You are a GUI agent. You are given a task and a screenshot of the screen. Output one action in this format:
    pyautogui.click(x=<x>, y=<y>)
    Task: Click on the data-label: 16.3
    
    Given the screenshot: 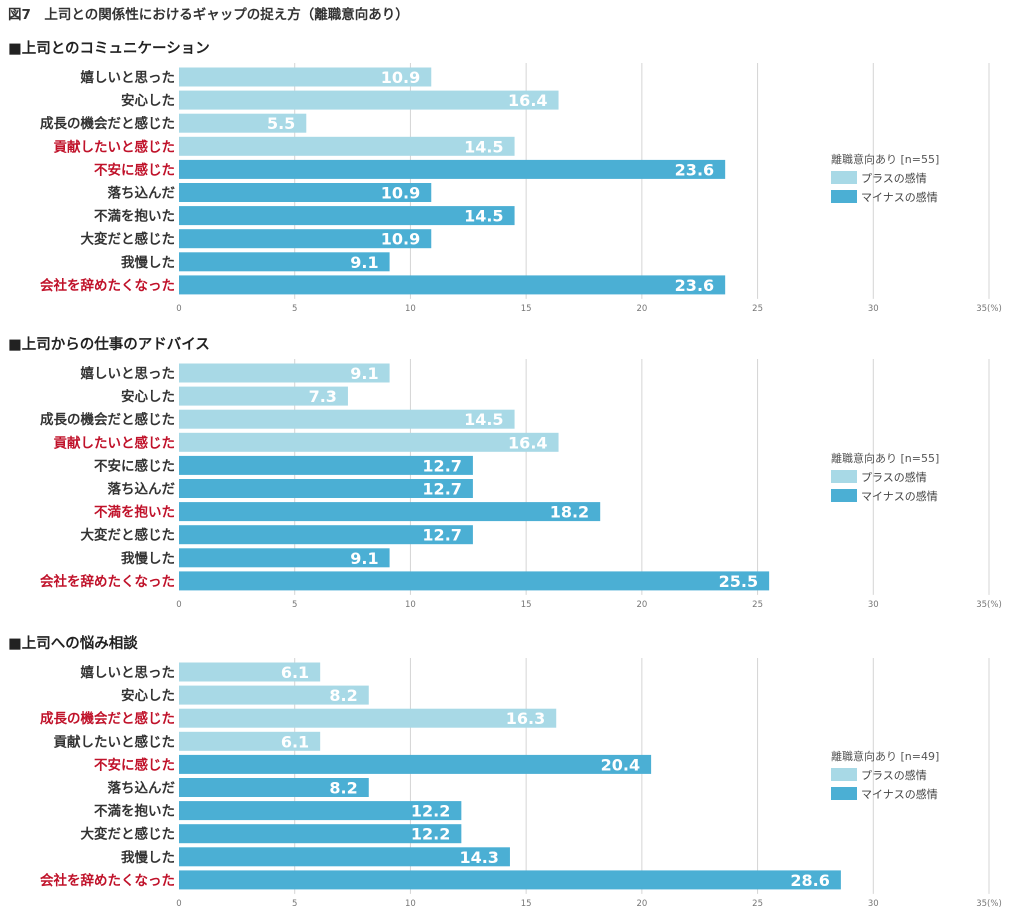 What is the action you would take?
    pyautogui.click(x=525, y=718)
    